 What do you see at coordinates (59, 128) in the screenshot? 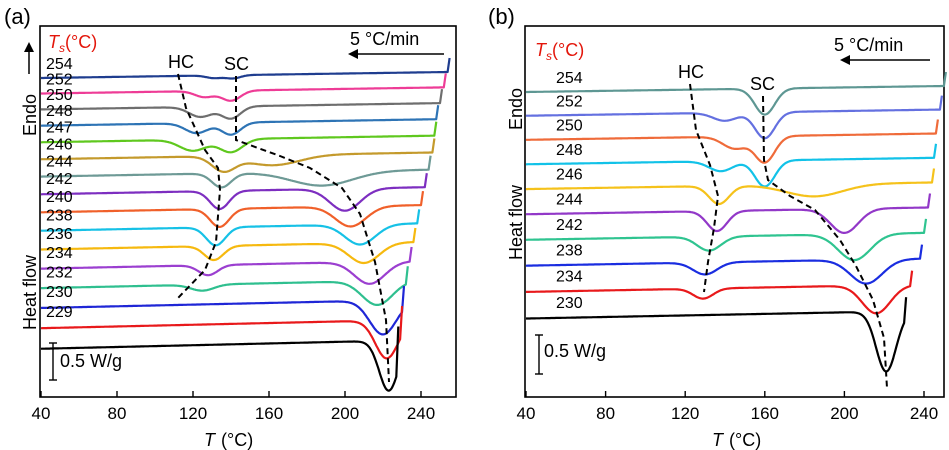
I see `curve-label-247: 247` at bounding box center [59, 128].